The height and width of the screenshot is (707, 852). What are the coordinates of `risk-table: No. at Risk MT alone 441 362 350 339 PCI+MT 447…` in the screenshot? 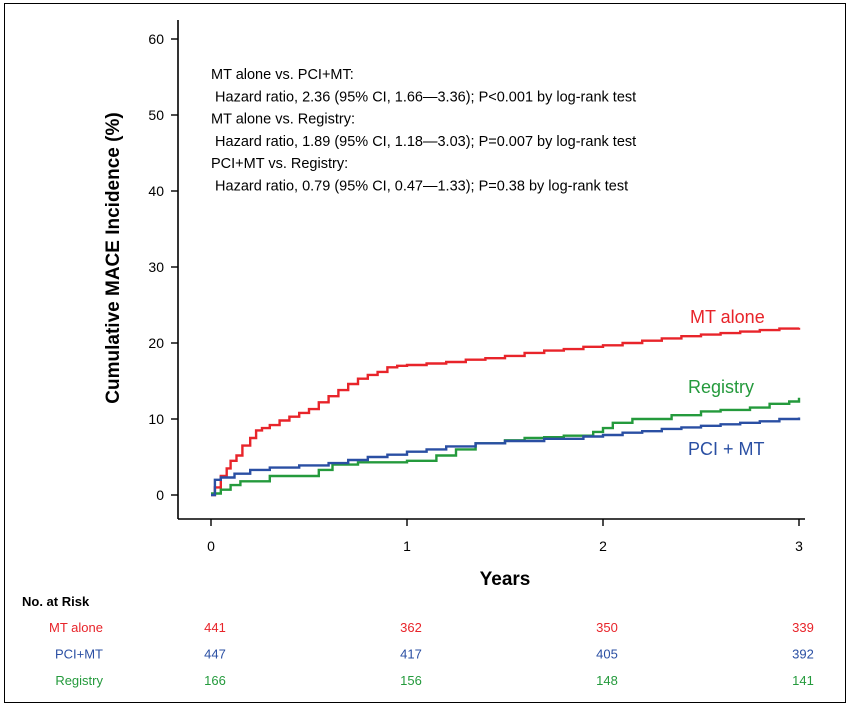 It's located at (418, 641).